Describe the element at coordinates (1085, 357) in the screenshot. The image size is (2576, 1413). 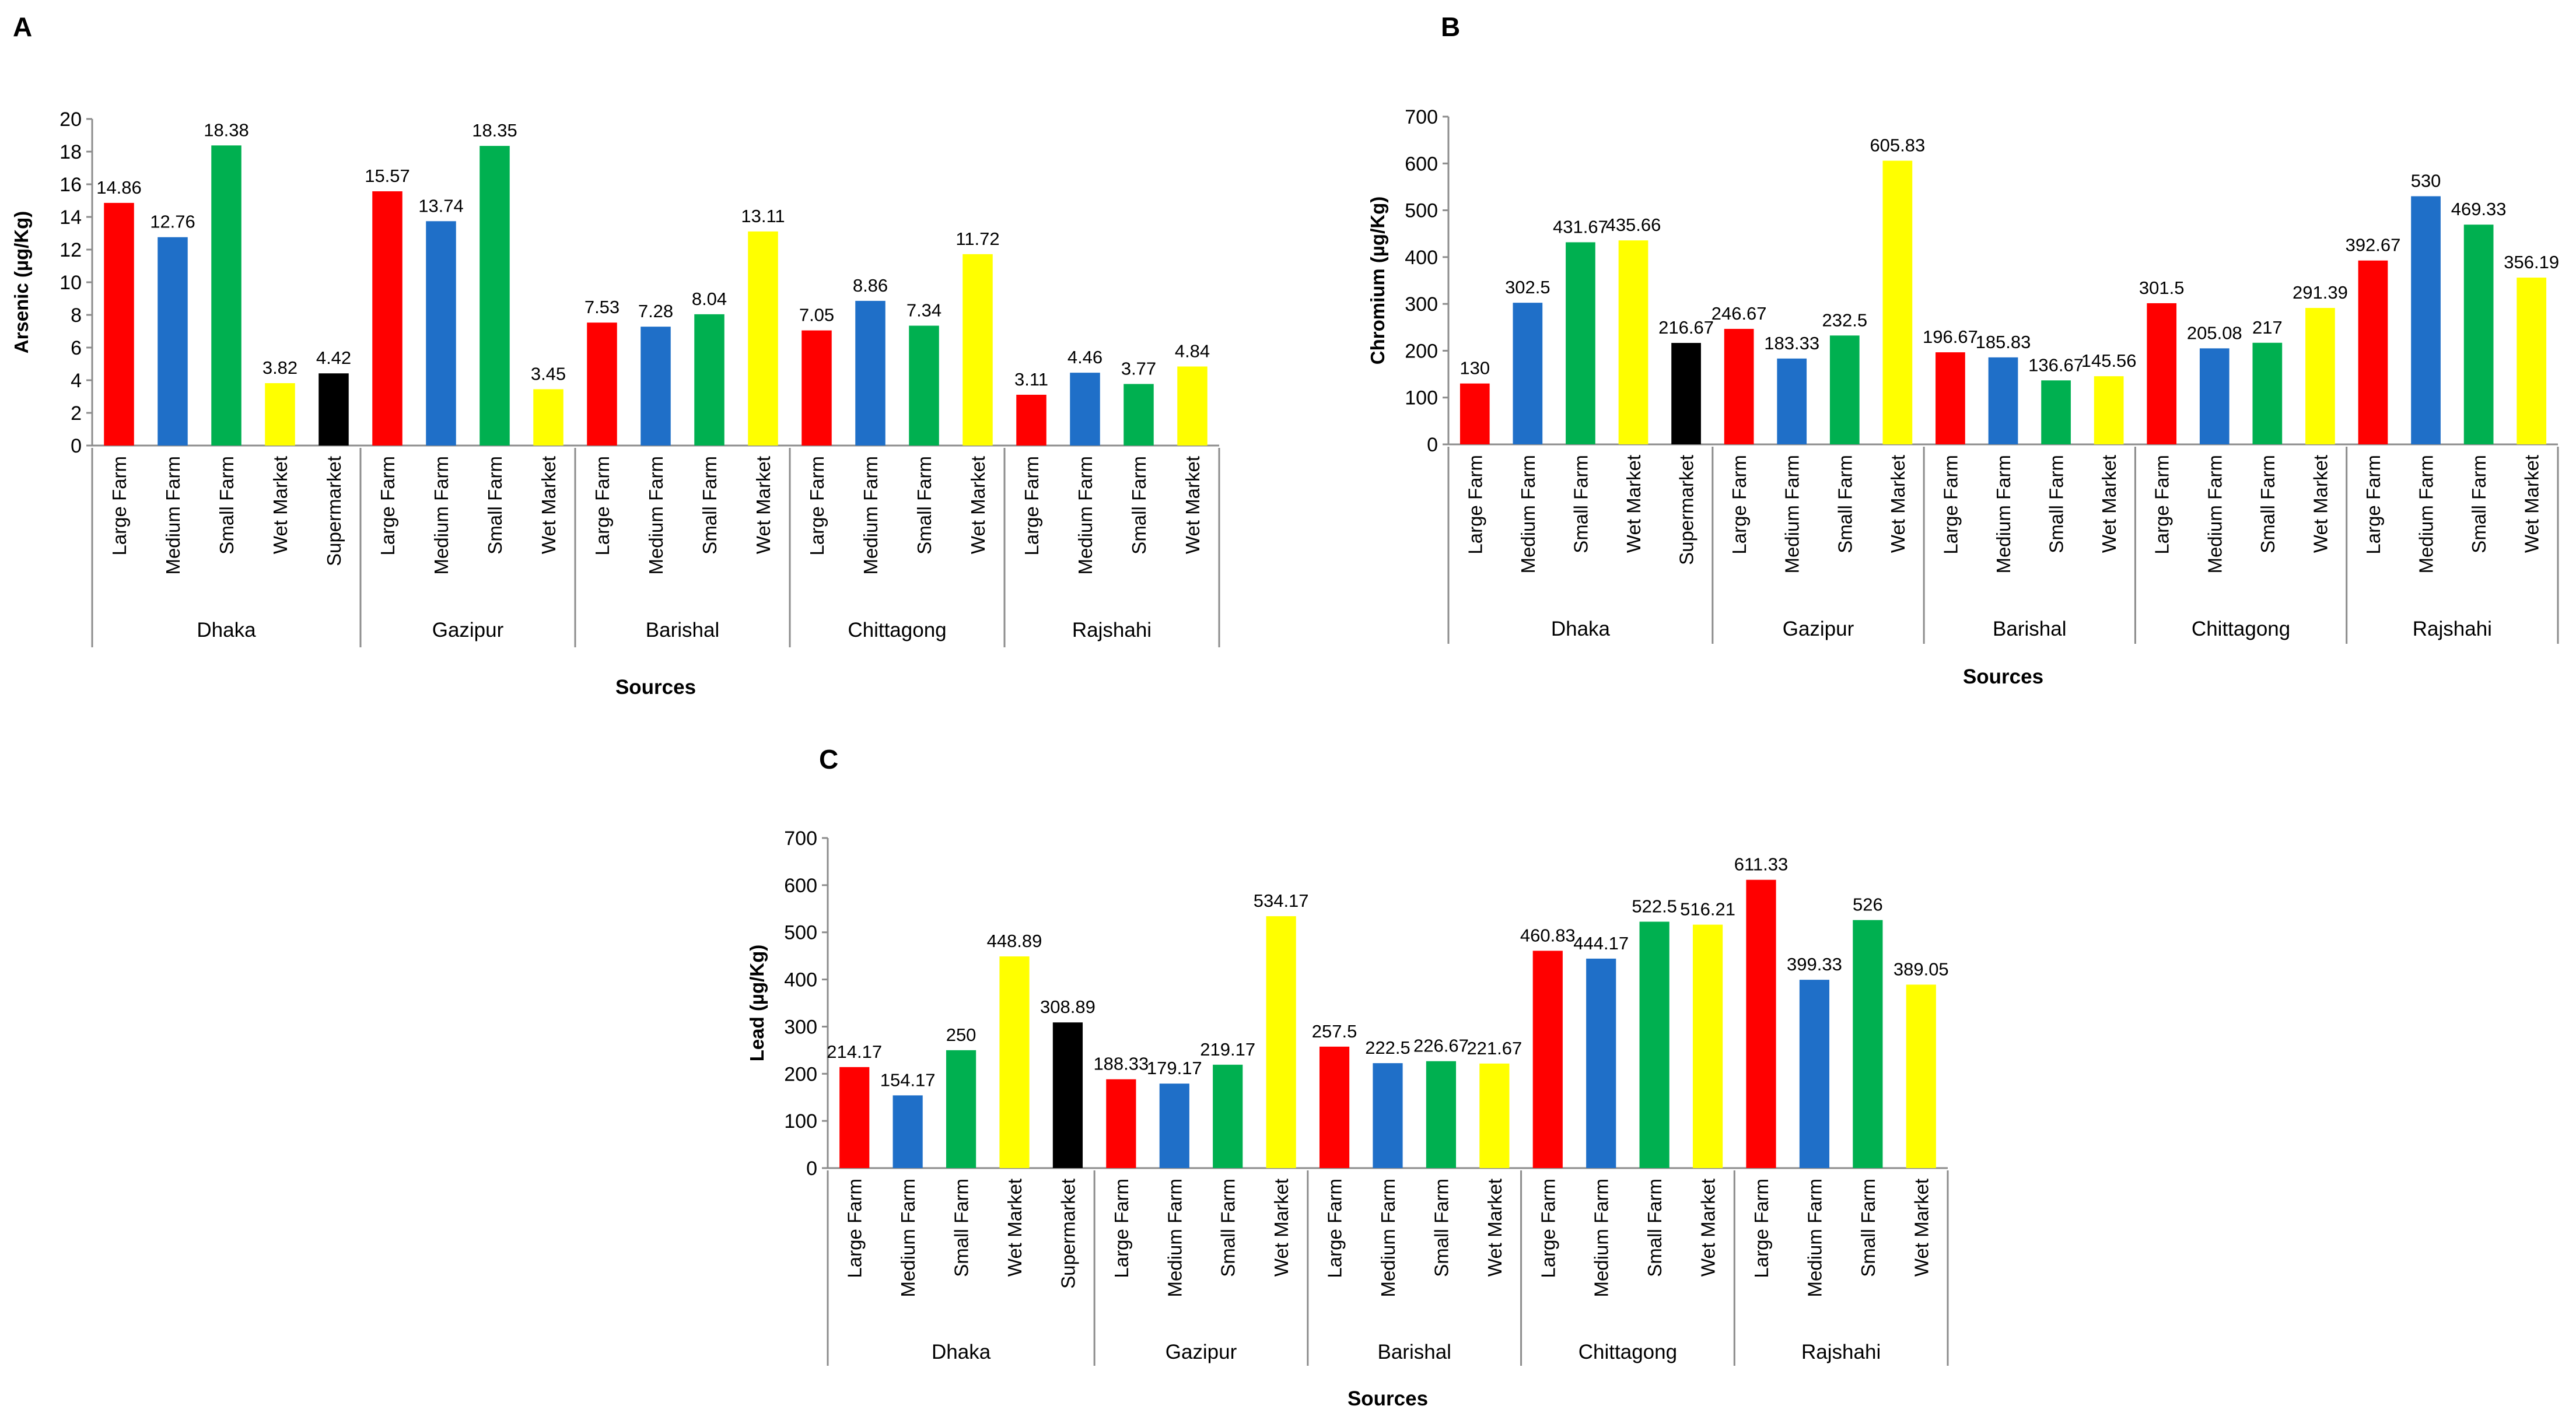
I see `data-label: 4.46` at that location.